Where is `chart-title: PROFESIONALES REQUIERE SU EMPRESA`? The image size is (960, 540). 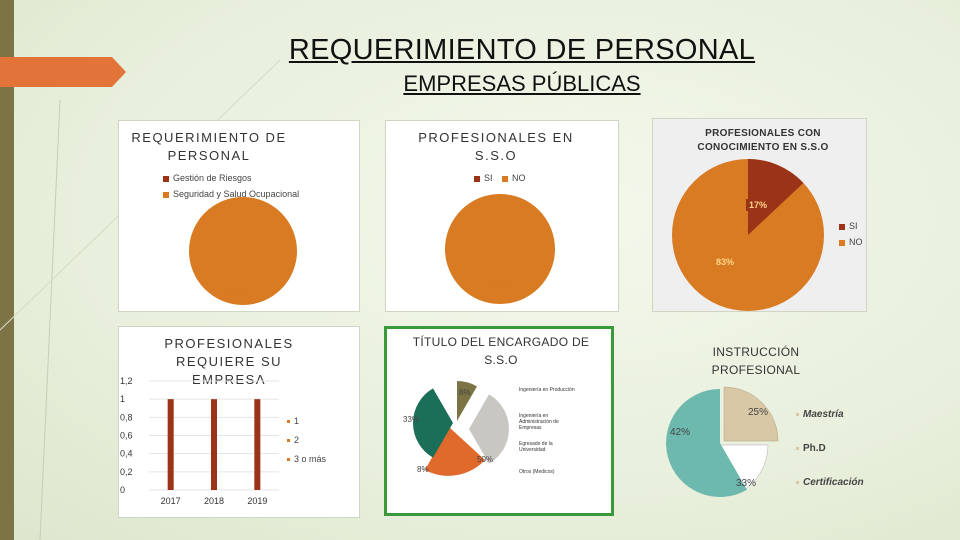 chart-title: PROFESIONALES REQUIERE SU EMPRESA is located at coordinates (229, 361).